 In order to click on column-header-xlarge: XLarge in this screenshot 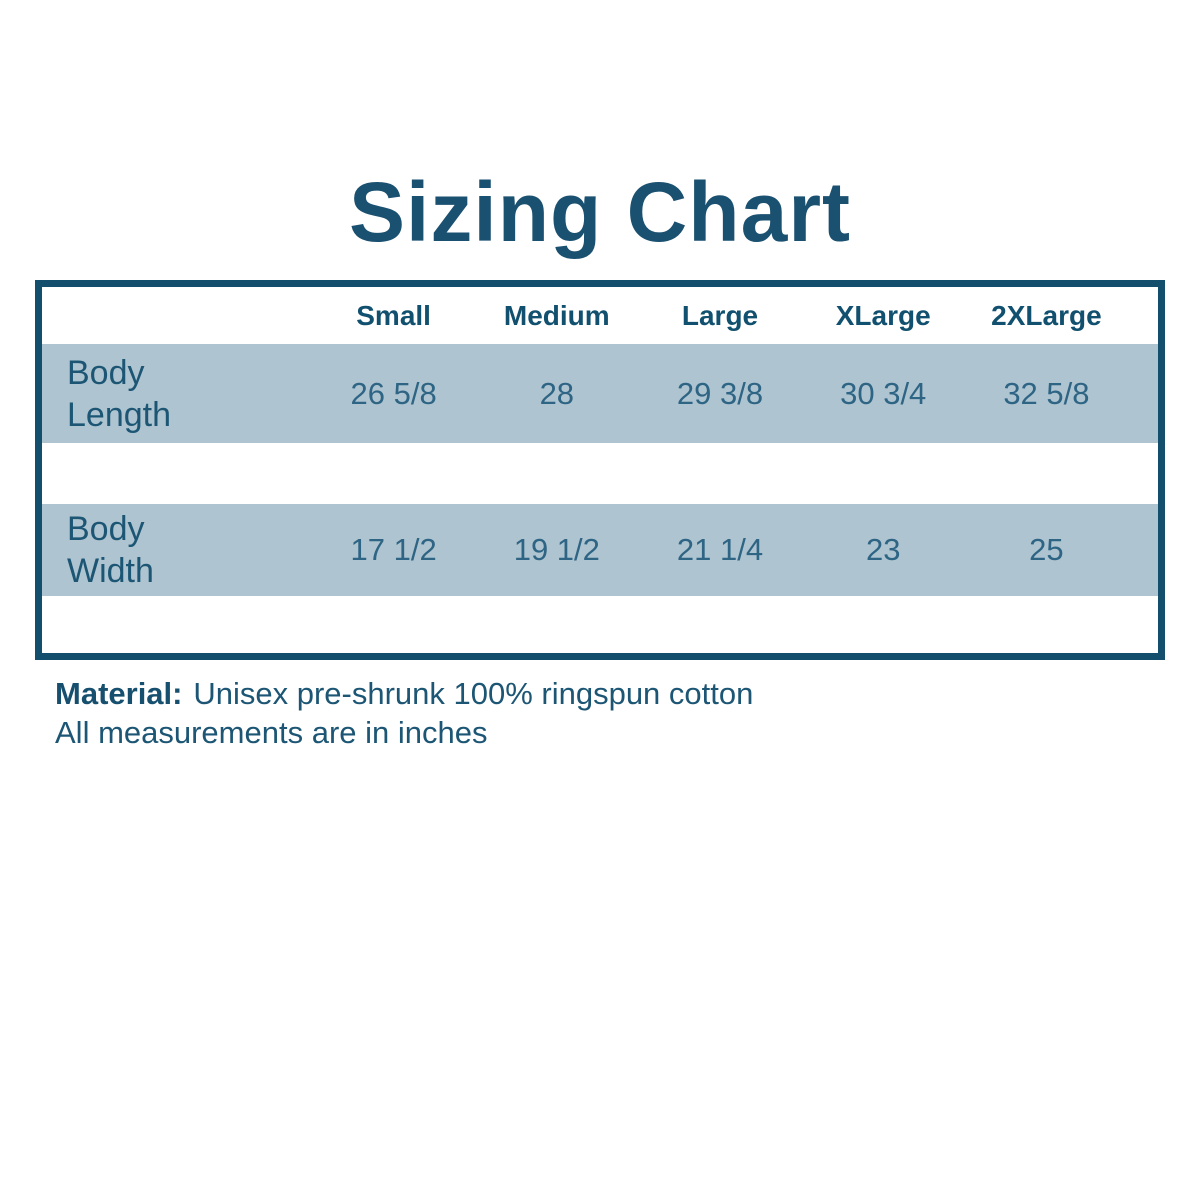, I will do `click(883, 315)`.